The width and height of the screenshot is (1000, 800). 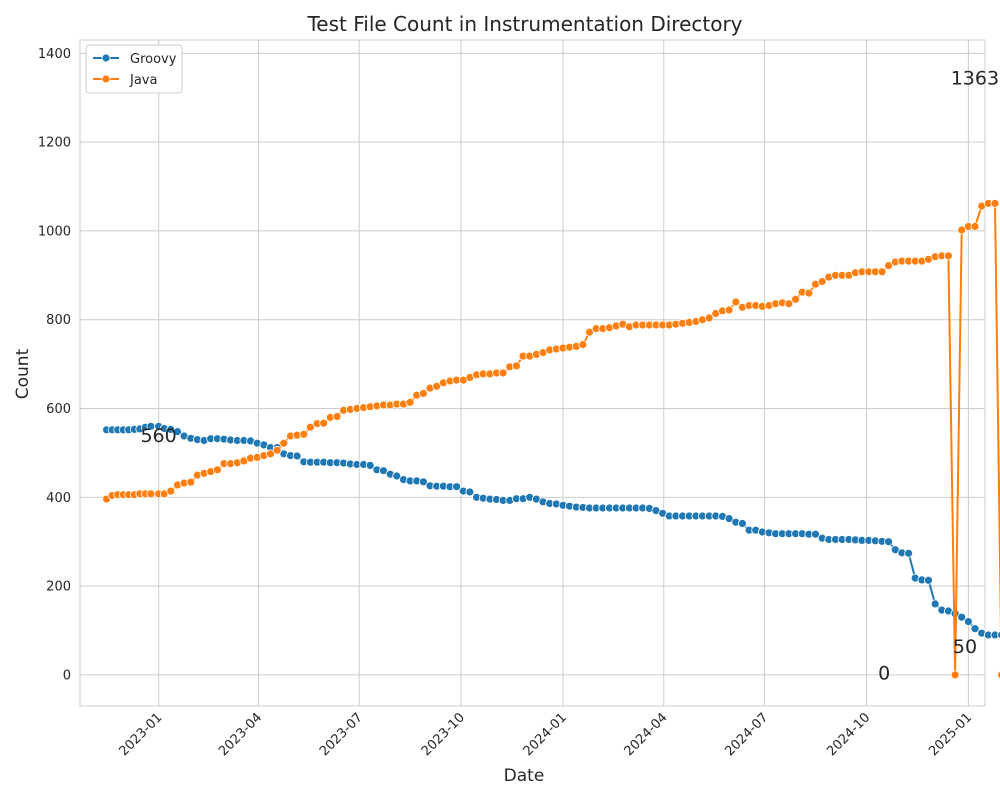 What do you see at coordinates (58, 409) in the screenshot?
I see `y-tick-label: 600` at bounding box center [58, 409].